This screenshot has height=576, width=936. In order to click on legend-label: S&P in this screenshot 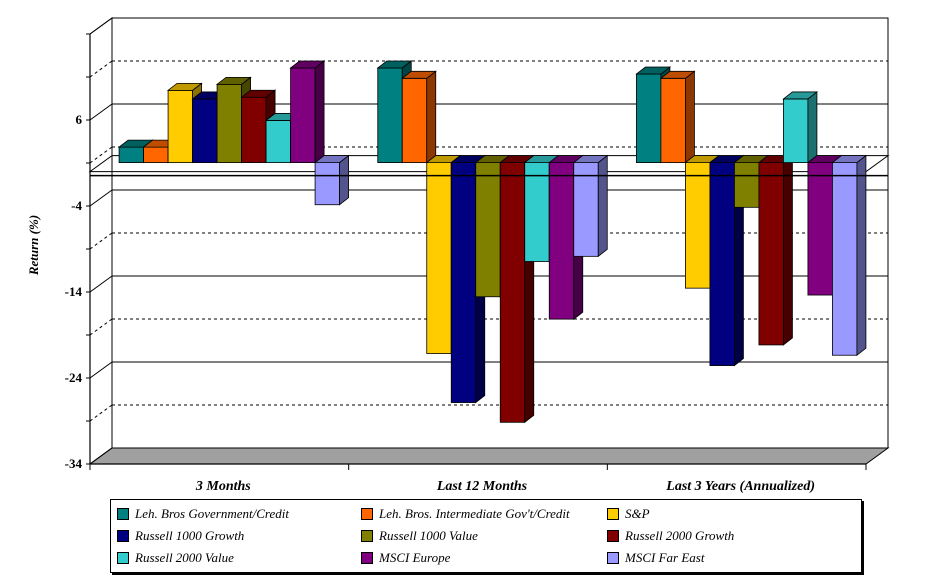, I will do `click(637, 513)`.